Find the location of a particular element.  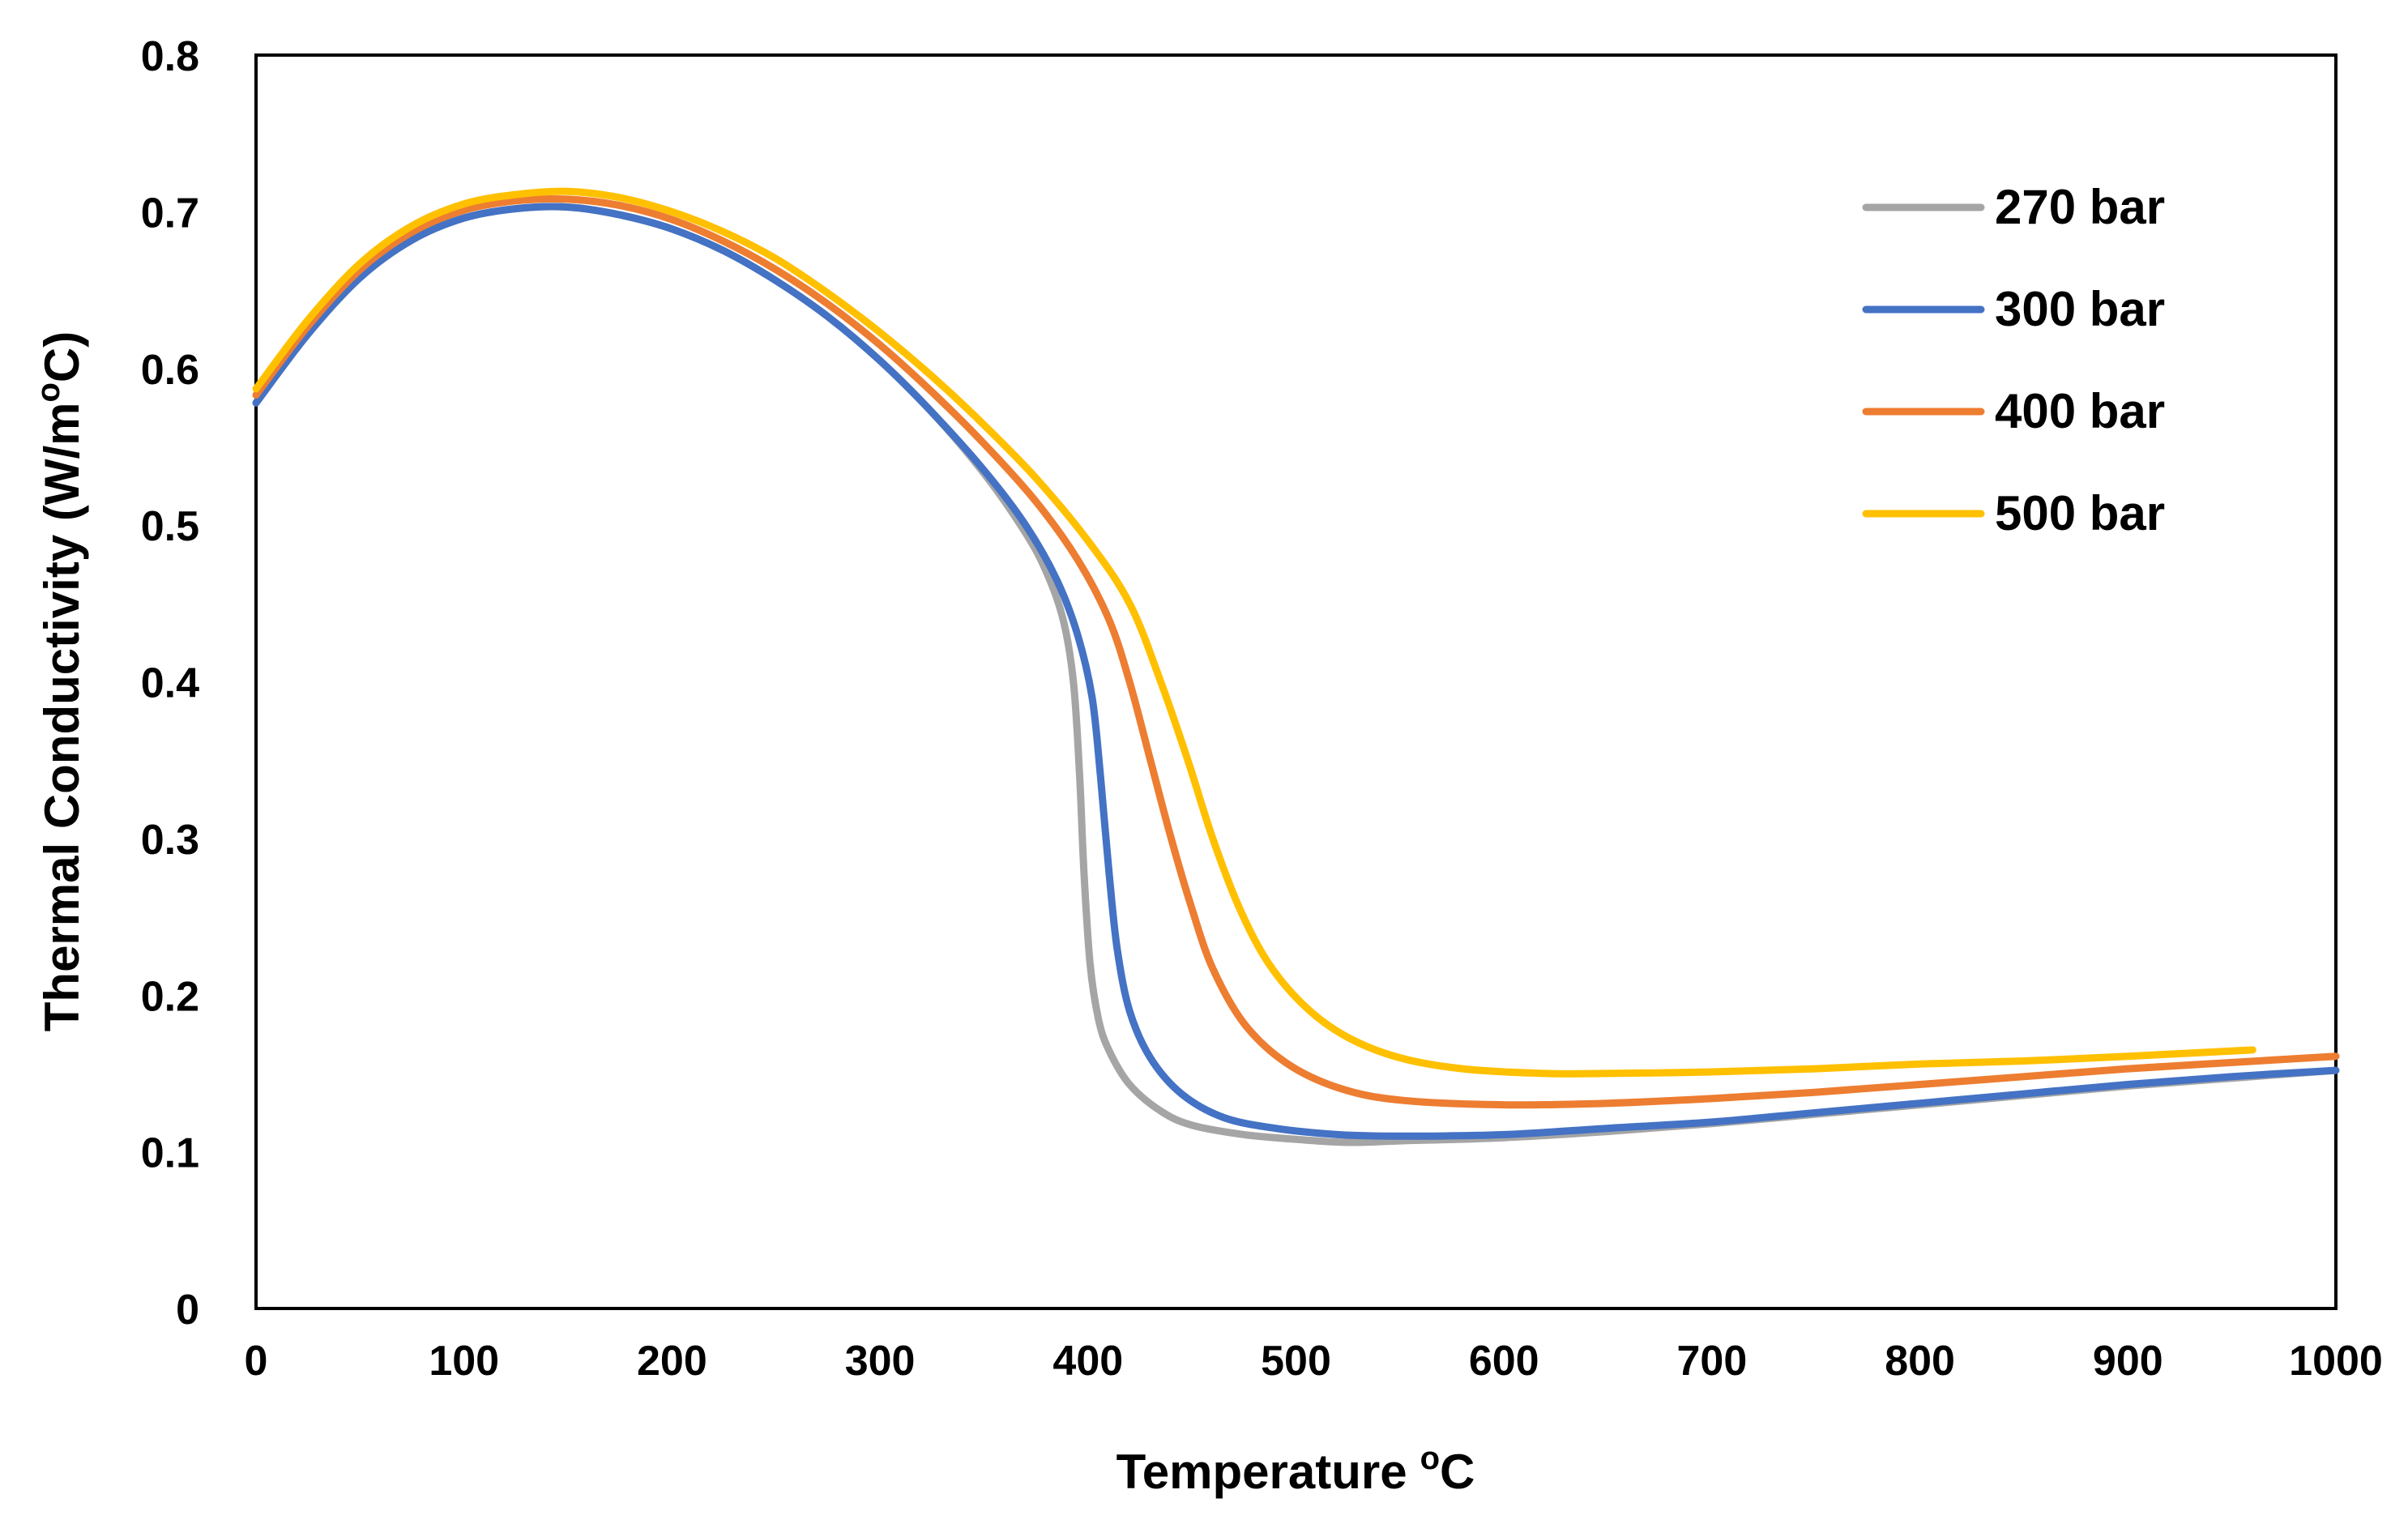

y-axis-title: Thermal Conductivity (W/moC) is located at coordinates (60, 681).